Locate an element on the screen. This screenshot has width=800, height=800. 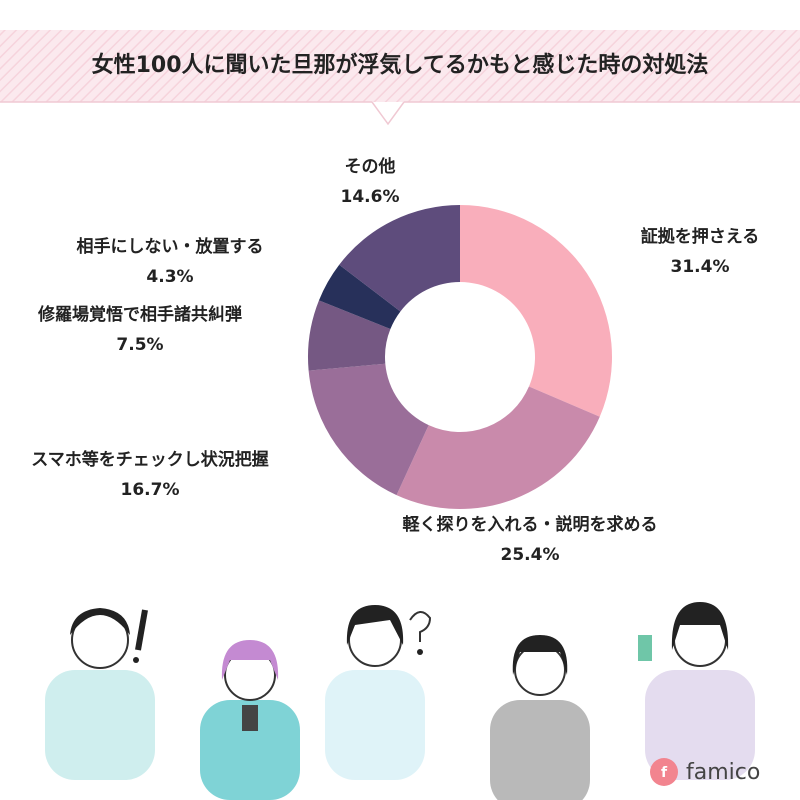
brand-logo is located at coordinates (664, 772).